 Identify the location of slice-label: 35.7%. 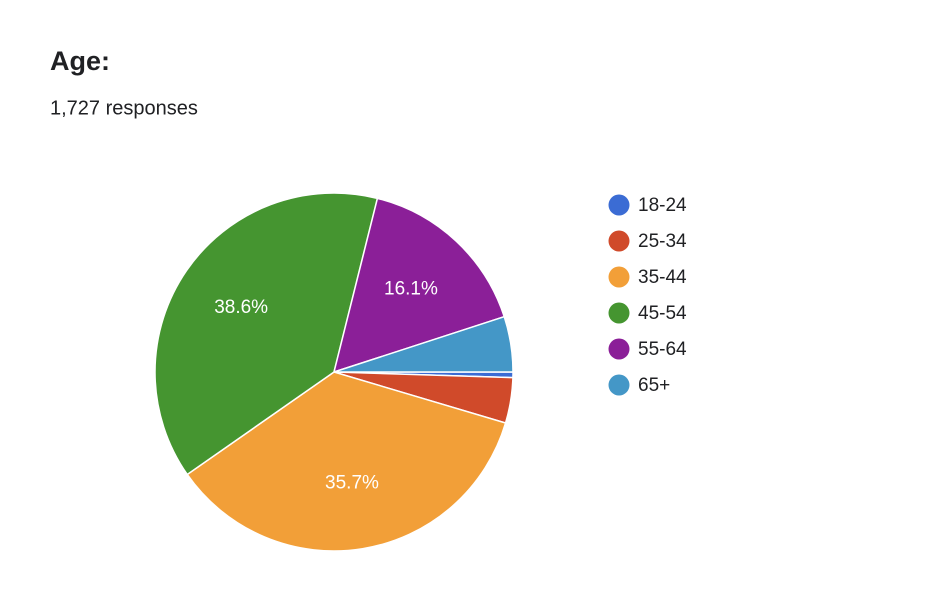
(352, 482).